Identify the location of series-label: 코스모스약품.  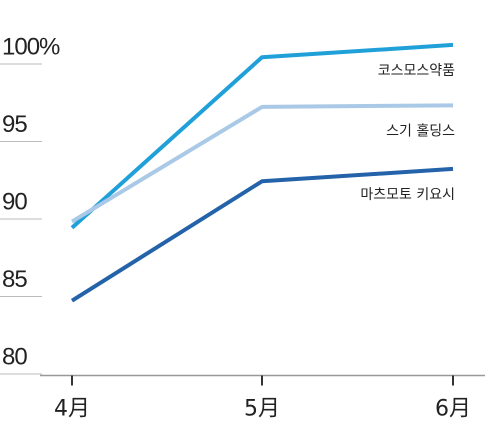
(416, 71).